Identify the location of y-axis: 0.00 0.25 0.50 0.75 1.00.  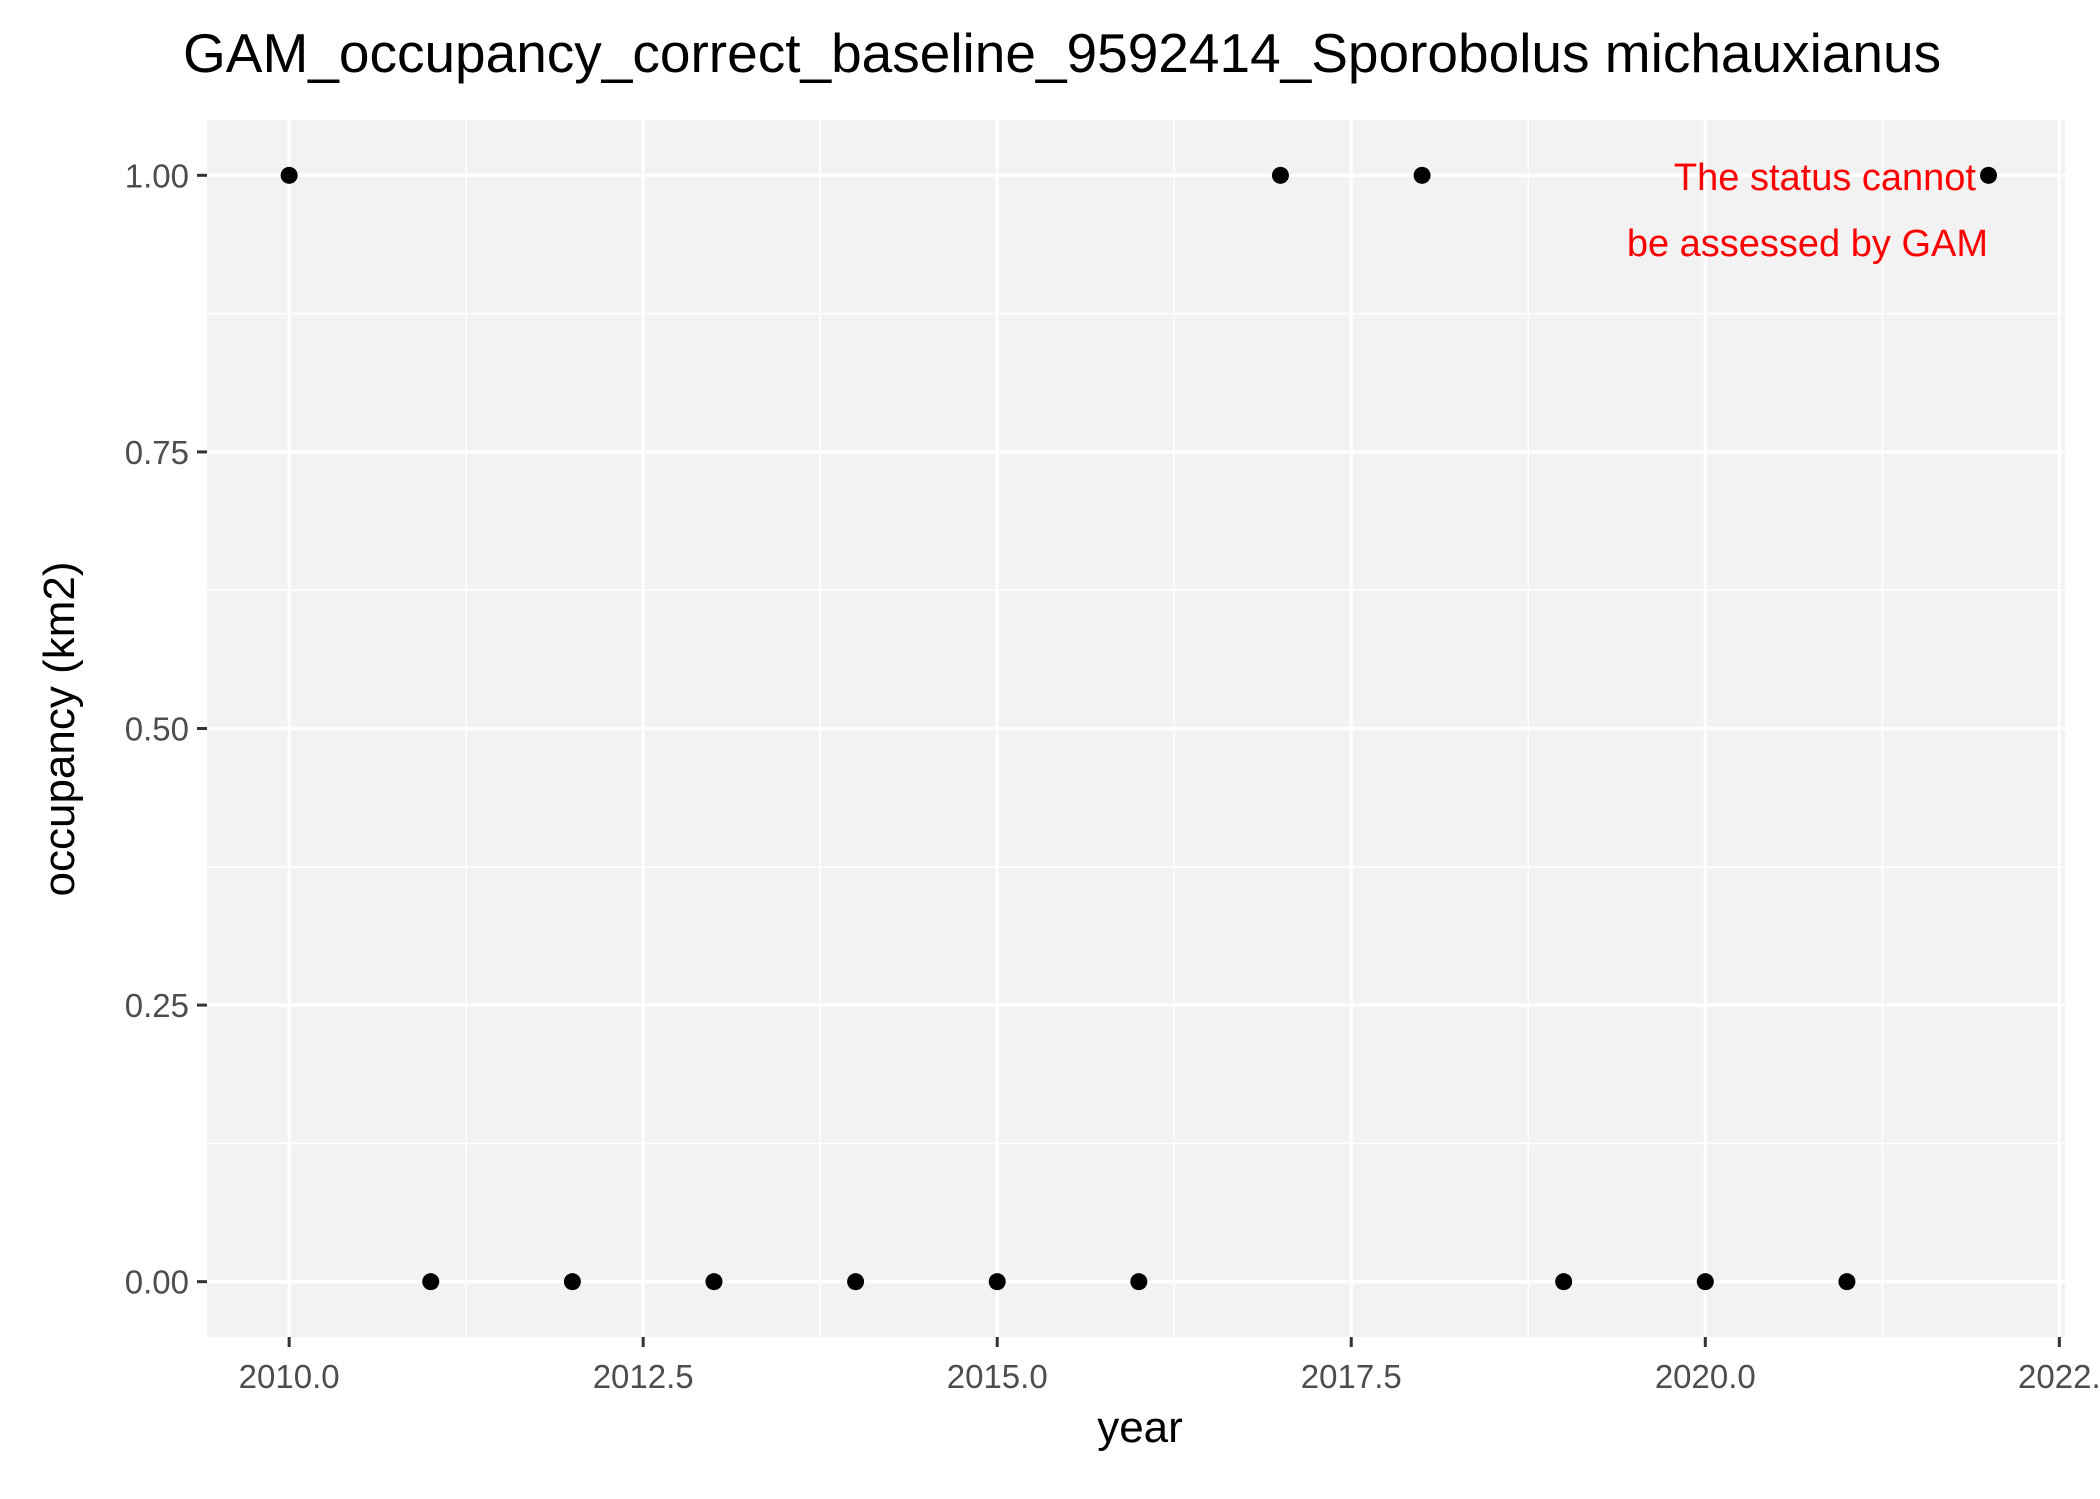
(166, 729).